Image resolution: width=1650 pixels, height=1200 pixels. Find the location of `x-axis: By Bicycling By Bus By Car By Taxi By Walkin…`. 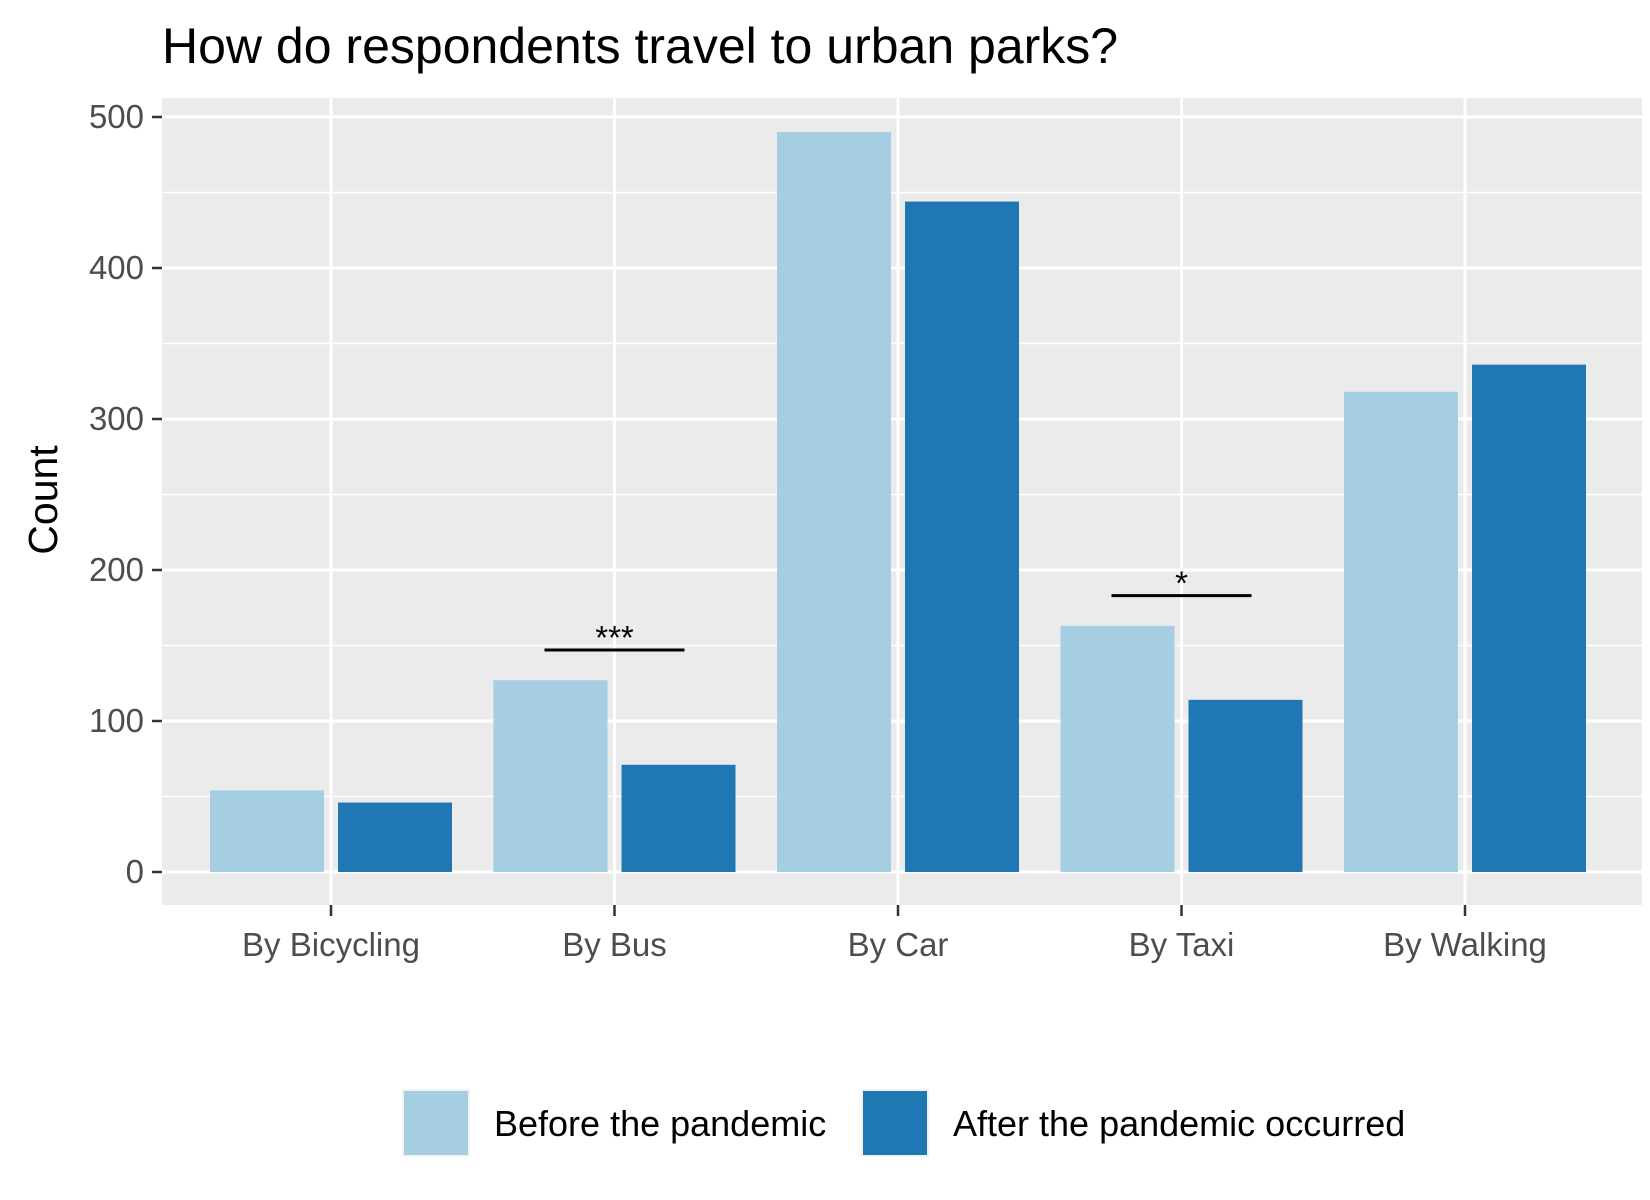

x-axis: By Bicycling By Bus By Car By Taxi By Walkin… is located at coordinates (894, 934).